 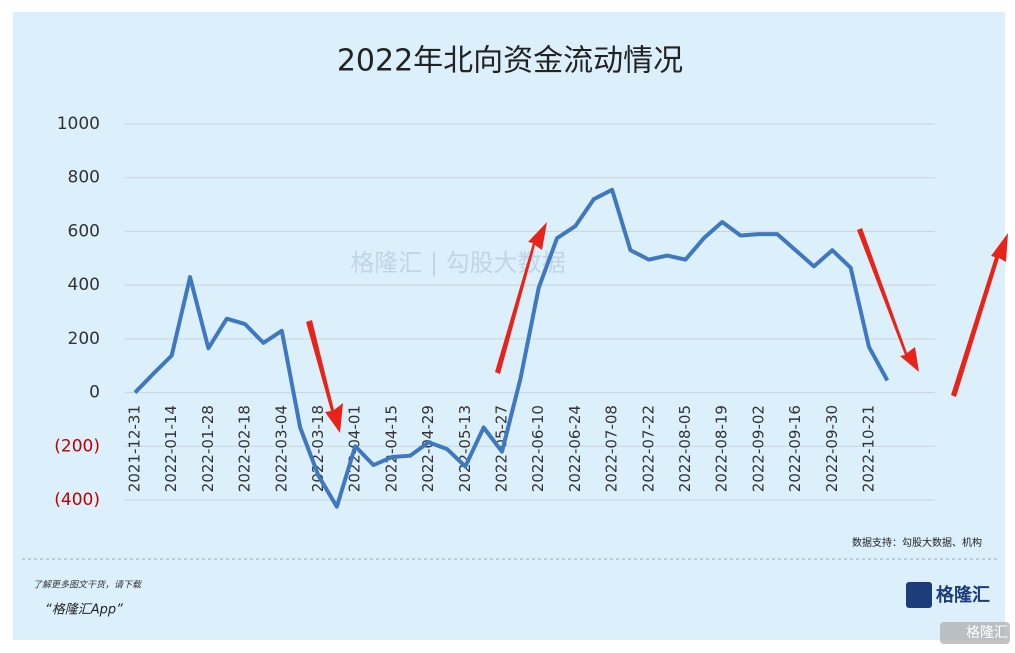 I want to click on x-tick-label: 2022-01-14, so click(x=171, y=448).